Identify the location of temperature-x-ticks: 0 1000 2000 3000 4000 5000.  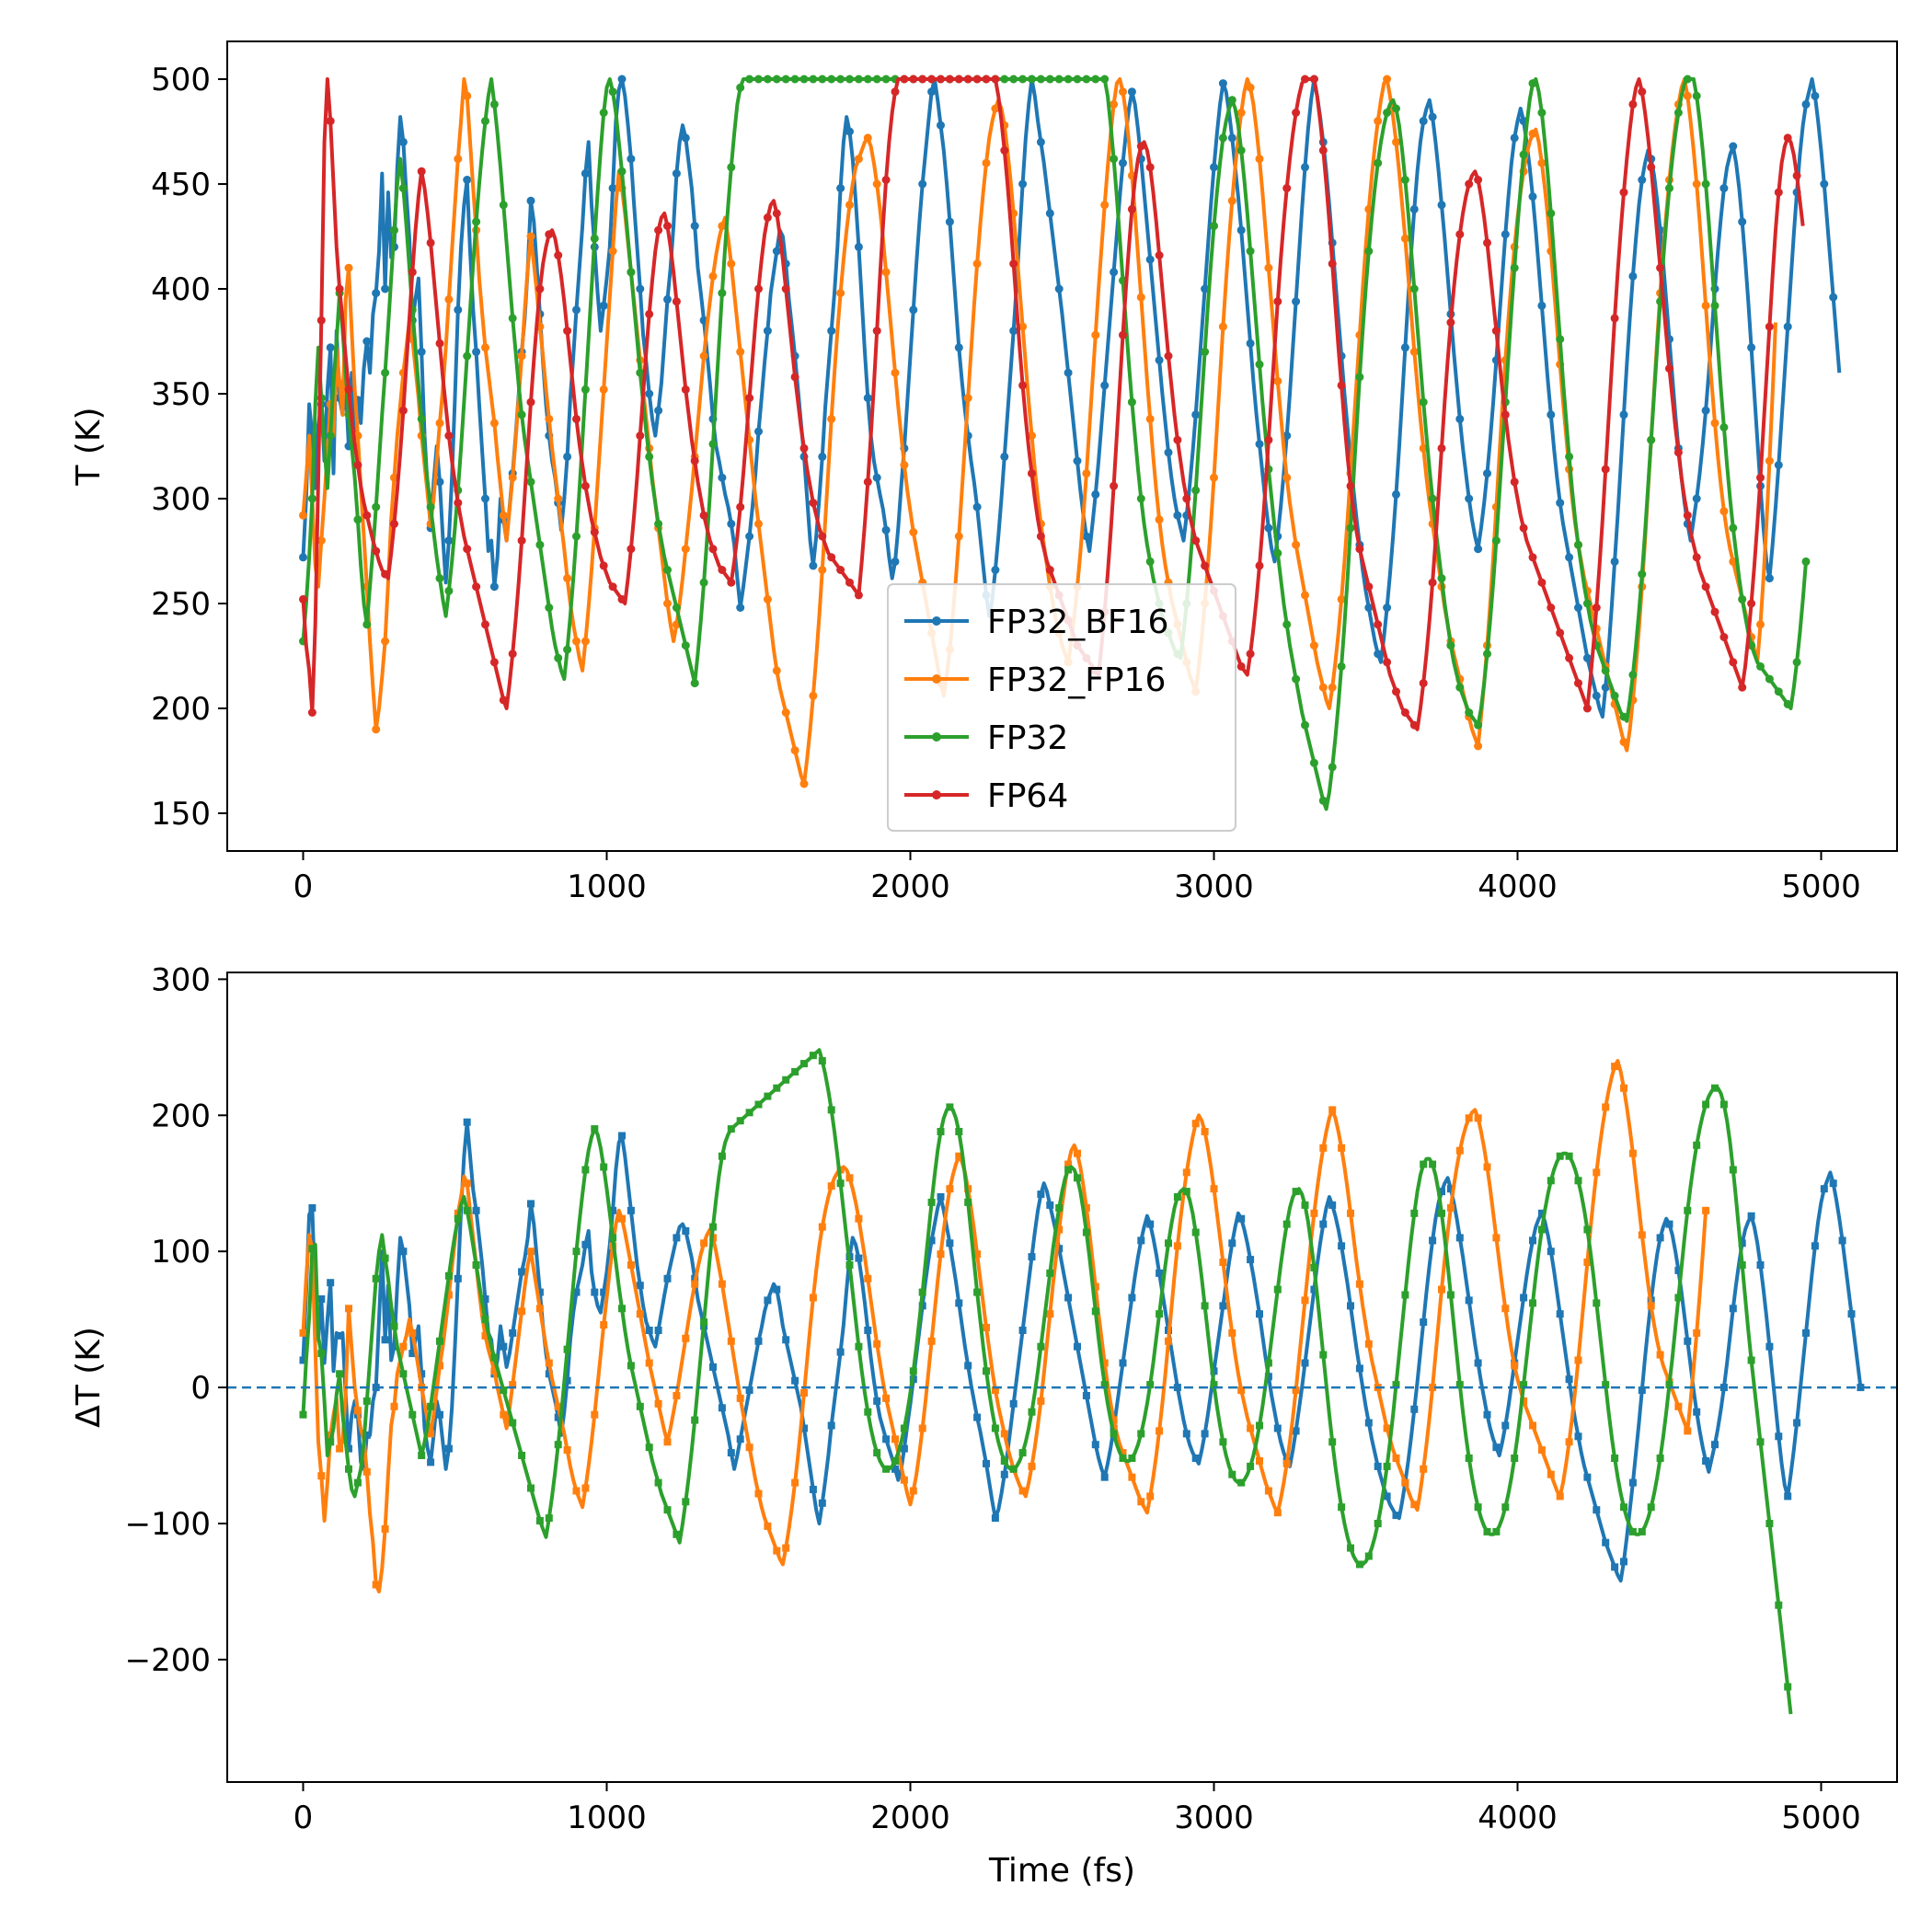
(1077, 878).